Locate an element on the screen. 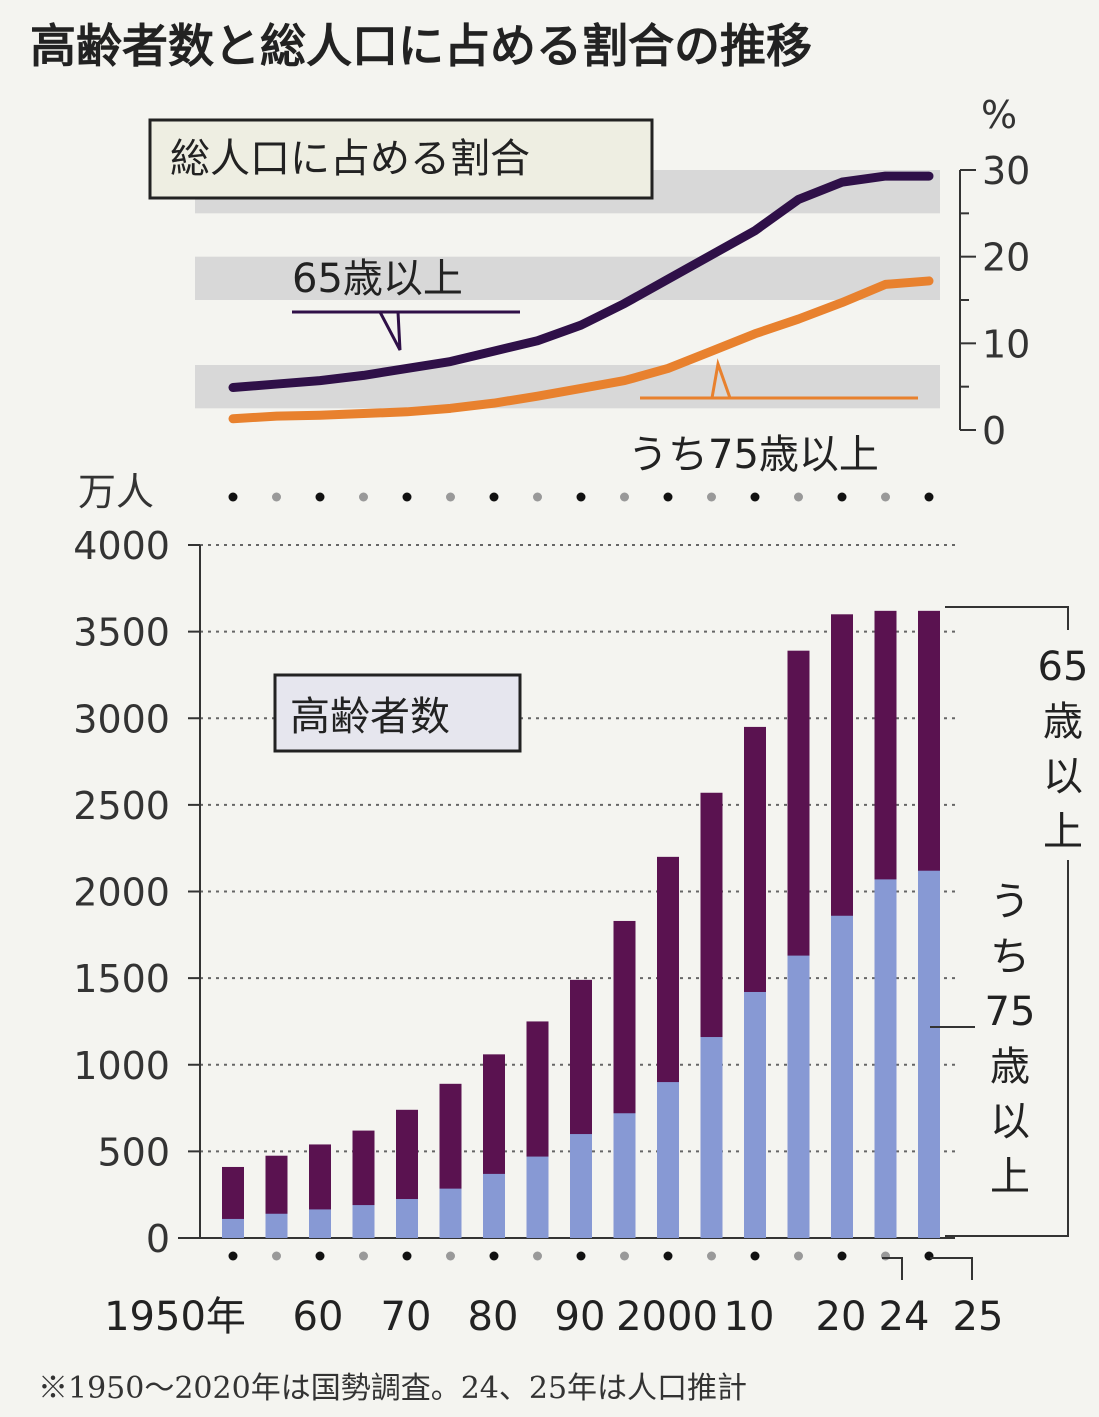 This screenshot has height=1417, width=1099. x-tick-label: 24 is located at coordinates (904, 1317).